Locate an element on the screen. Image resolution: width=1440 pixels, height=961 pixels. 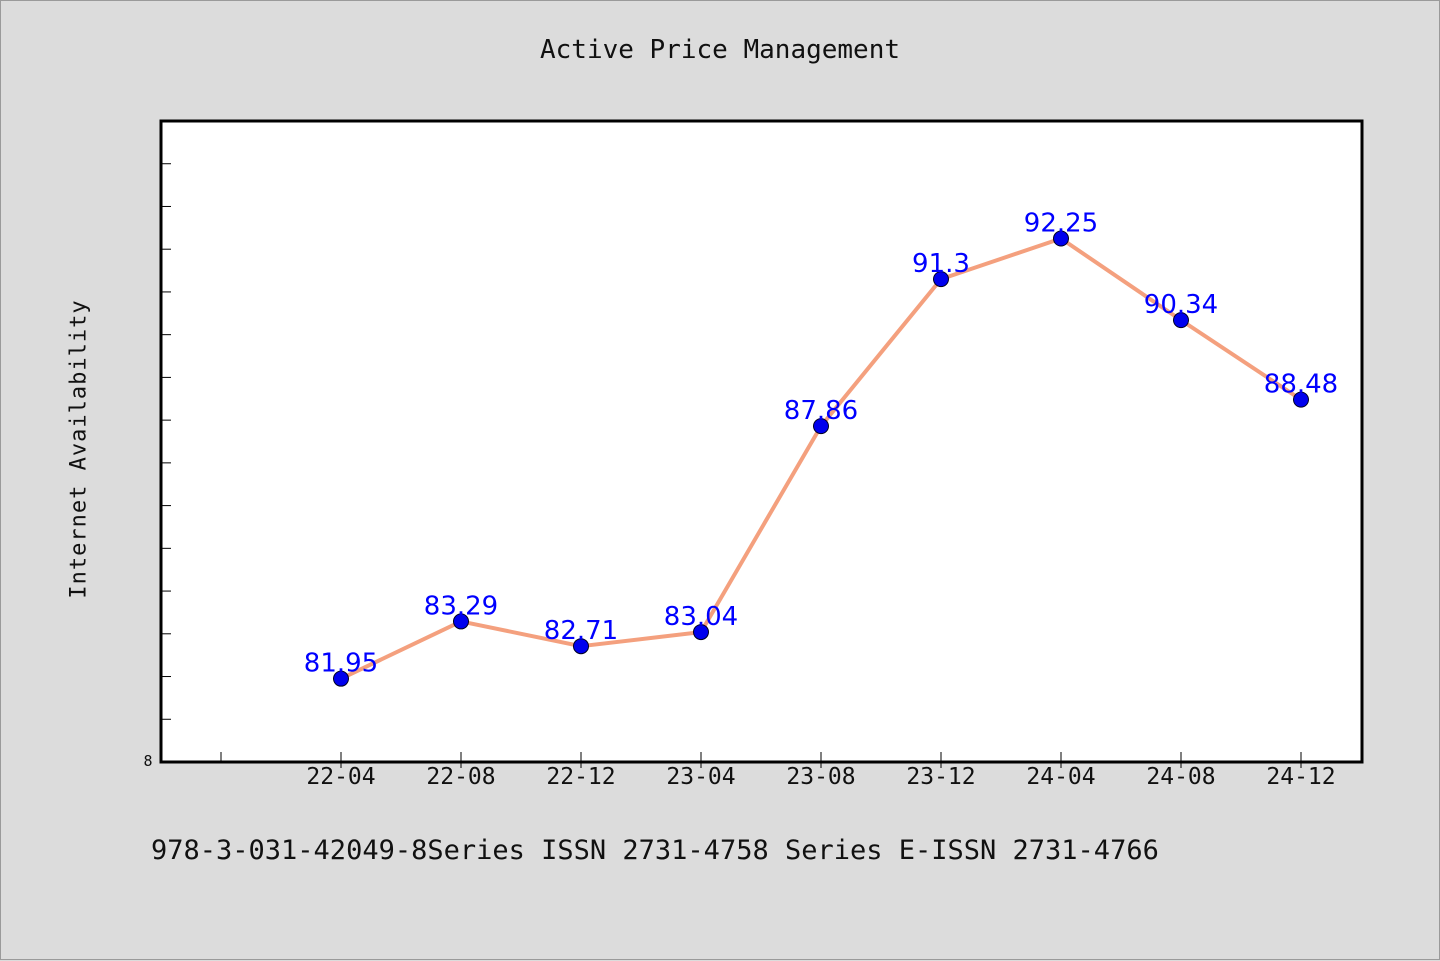
data-label: 81.95 is located at coordinates (341, 664).